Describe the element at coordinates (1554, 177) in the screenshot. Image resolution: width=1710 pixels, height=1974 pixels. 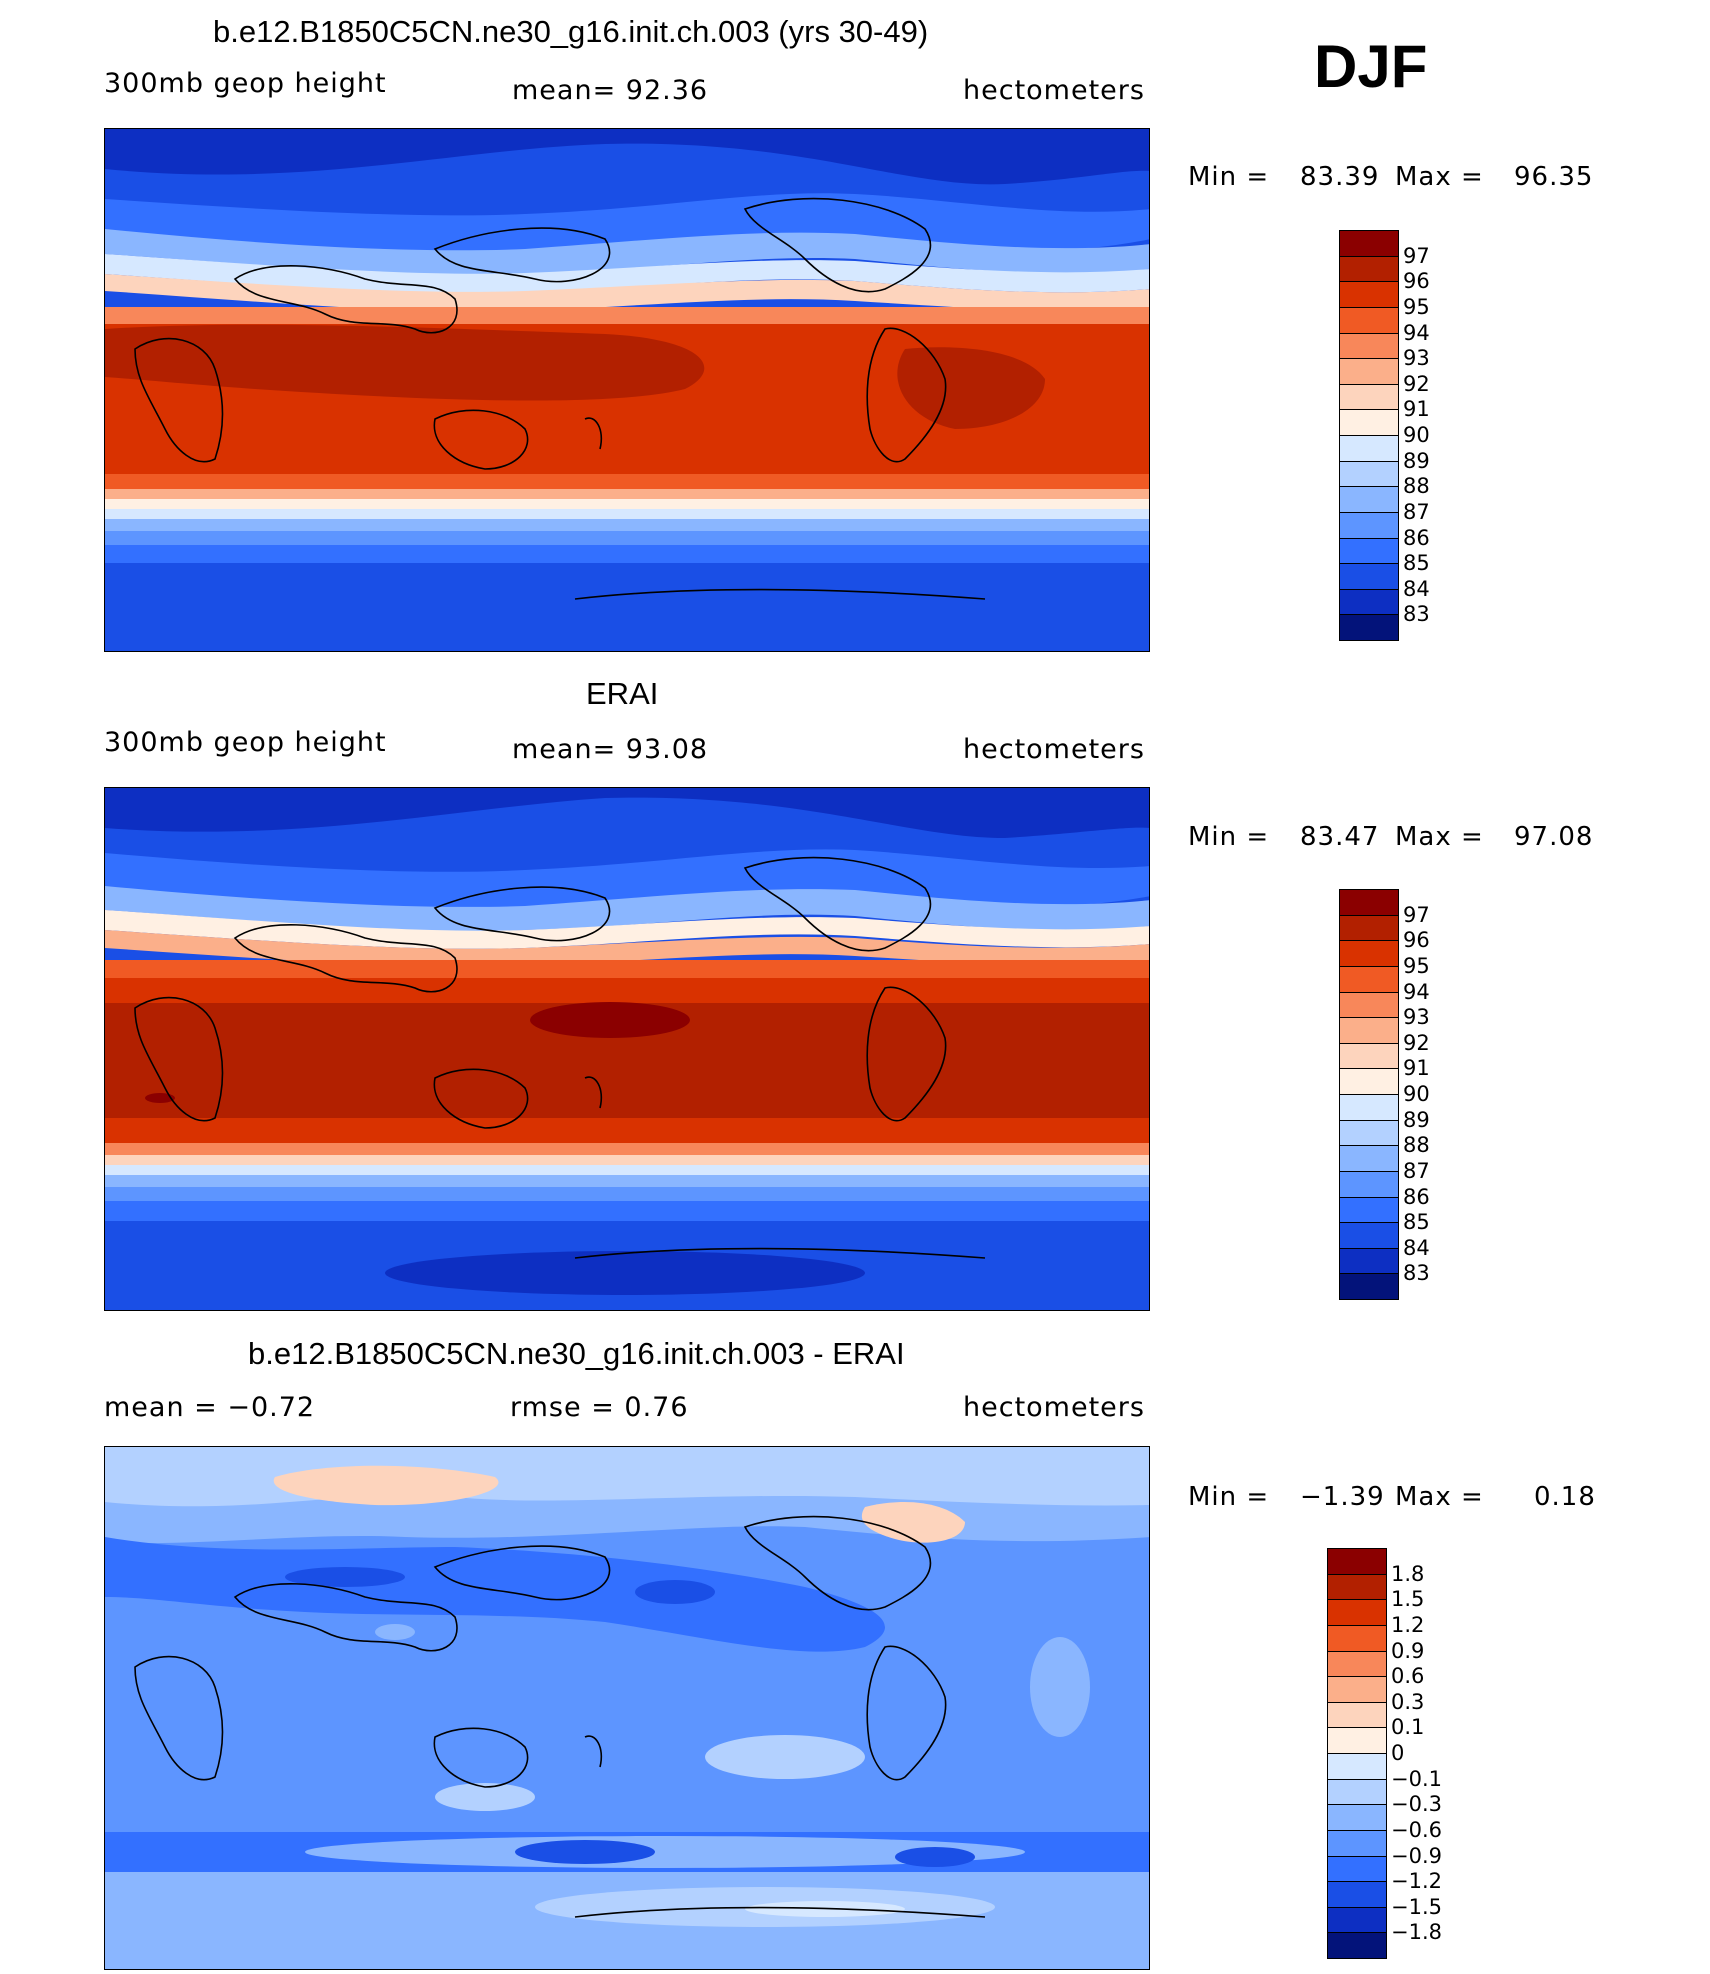
I see `panel-1-max-value: 96.35` at that location.